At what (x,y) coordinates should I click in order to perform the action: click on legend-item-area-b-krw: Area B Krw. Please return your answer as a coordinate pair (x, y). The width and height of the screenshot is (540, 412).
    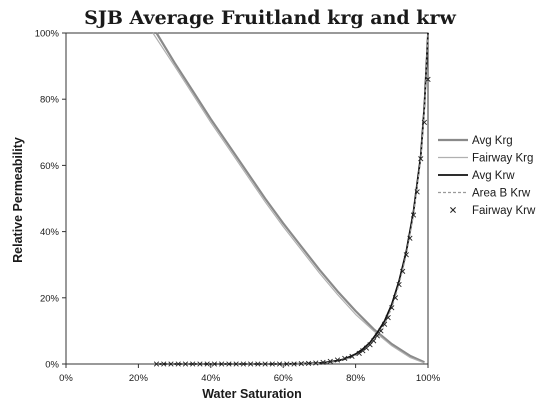
    Looking at the image, I should click on (484, 194).